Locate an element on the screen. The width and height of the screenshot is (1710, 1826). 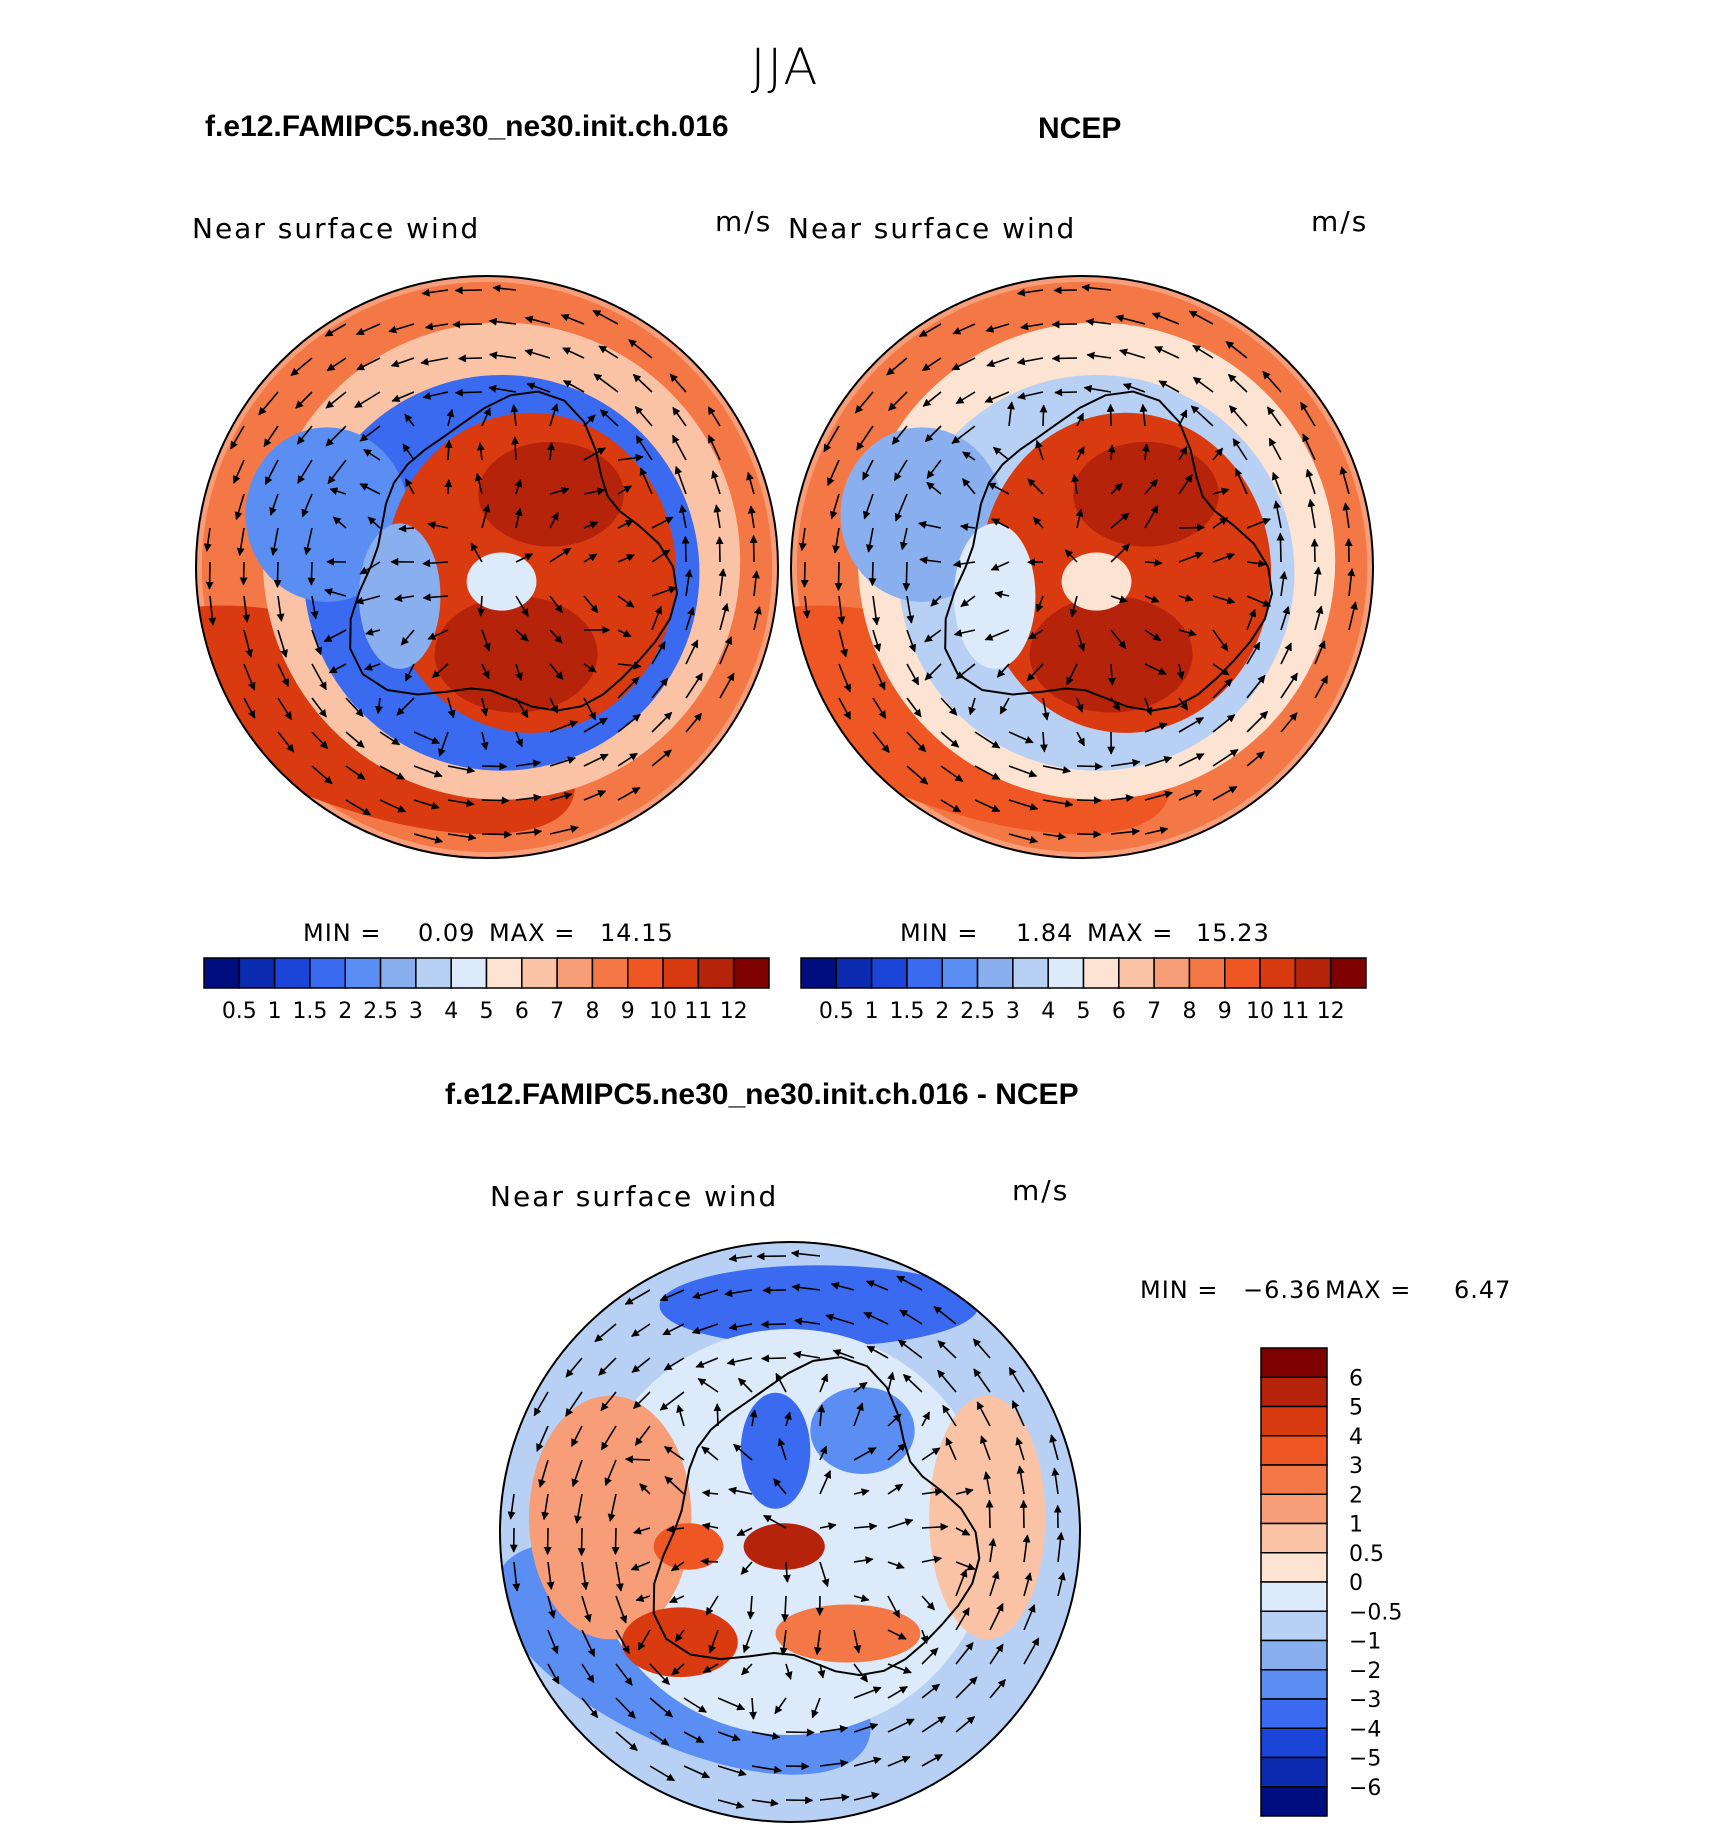
colorbar-tick-label: −2 is located at coordinates (1365, 1671).